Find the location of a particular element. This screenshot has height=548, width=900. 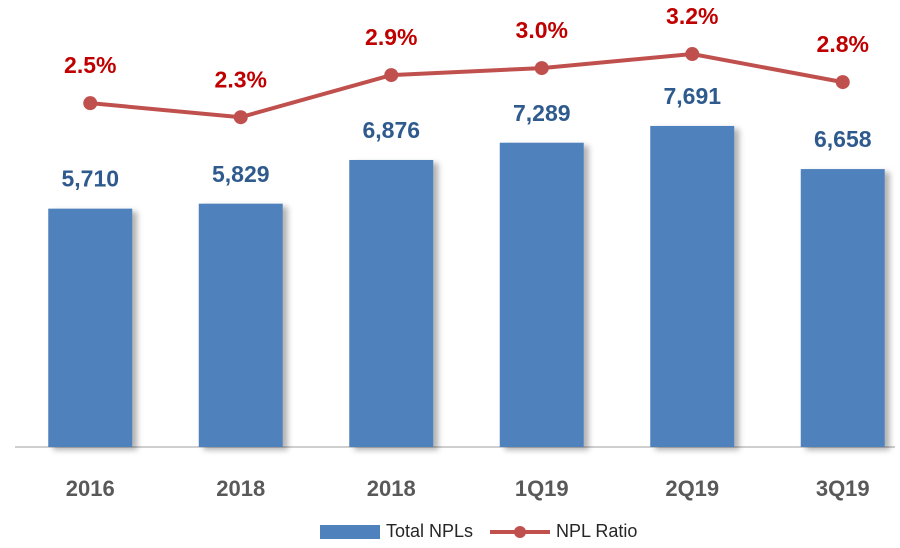

legend-label: NPL Ratio is located at coordinates (596, 531).